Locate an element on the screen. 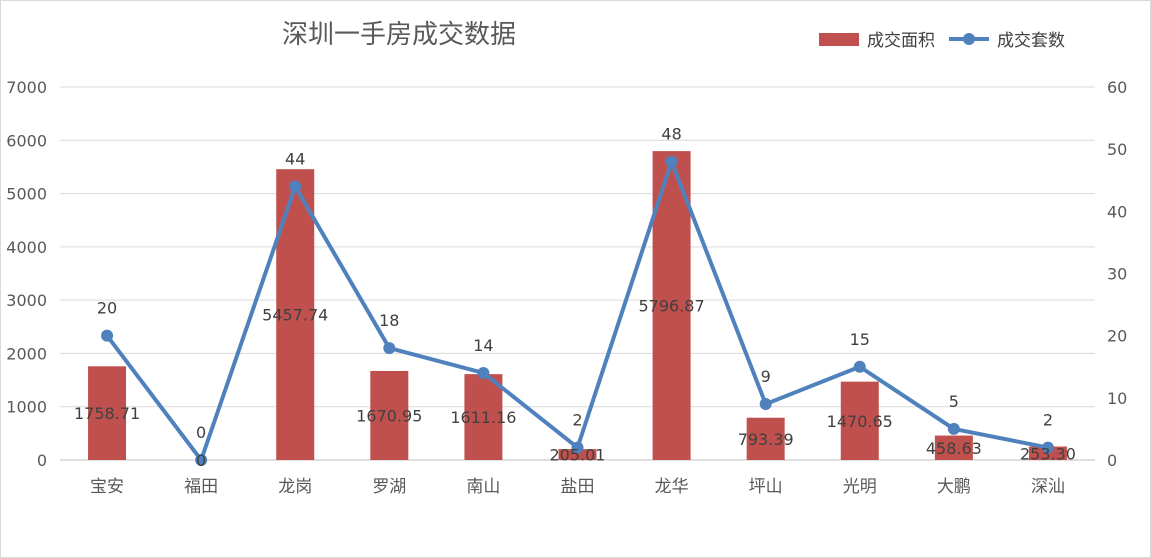  y-right-tick-label: 50 is located at coordinates (1117, 149).